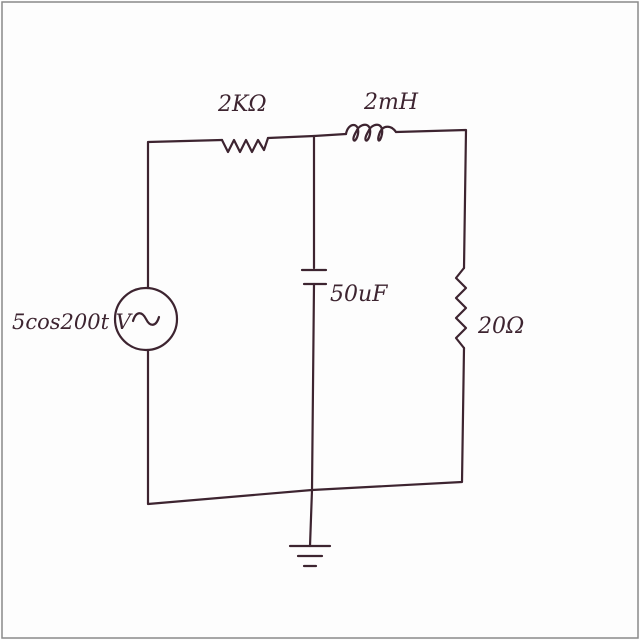 The image size is (640, 640). I want to click on resistor-series, so click(245, 145).